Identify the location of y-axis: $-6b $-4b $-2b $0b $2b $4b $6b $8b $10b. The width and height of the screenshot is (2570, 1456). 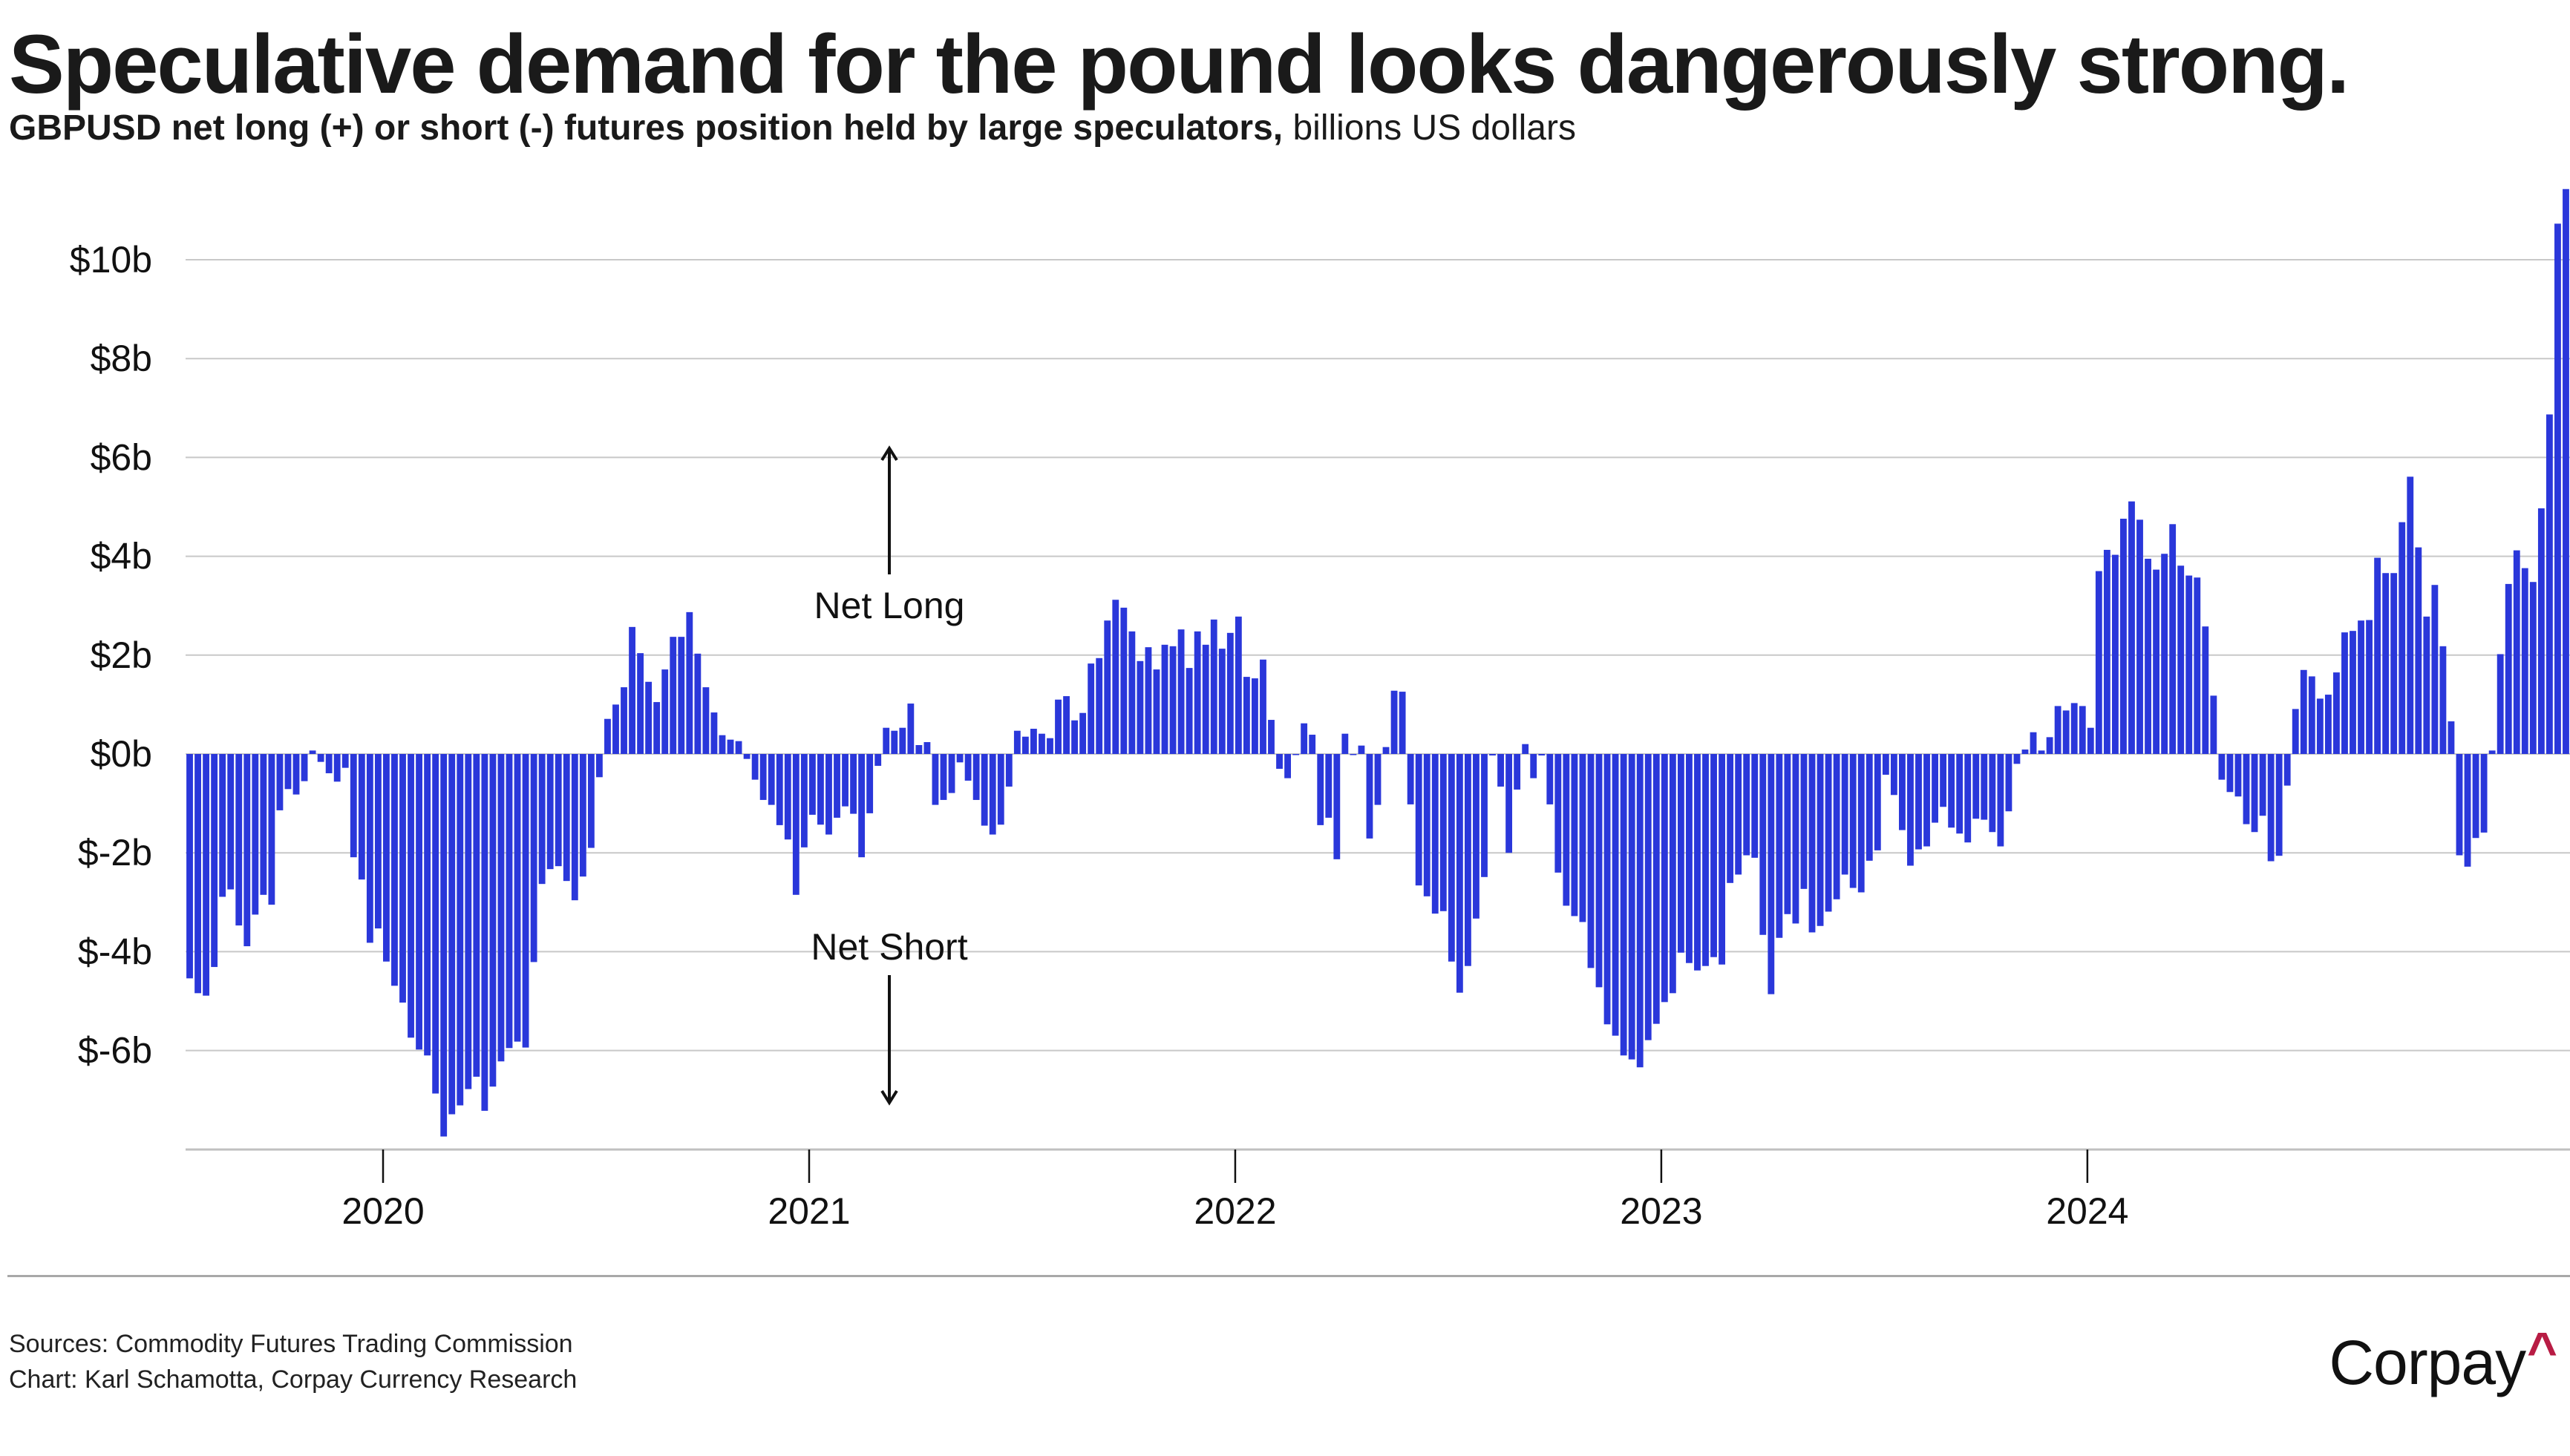
(111, 656).